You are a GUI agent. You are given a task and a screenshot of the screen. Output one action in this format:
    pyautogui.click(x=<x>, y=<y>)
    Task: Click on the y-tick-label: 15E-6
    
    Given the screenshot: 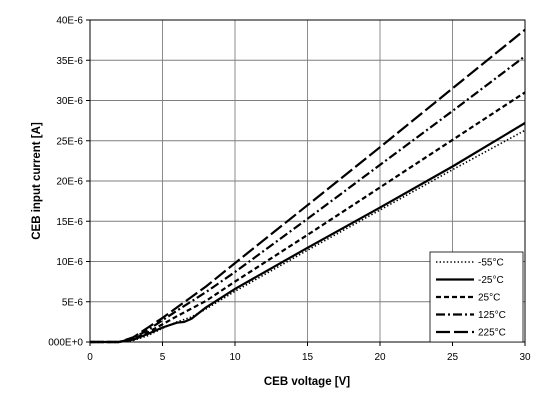 What is the action you would take?
    pyautogui.click(x=69, y=222)
    